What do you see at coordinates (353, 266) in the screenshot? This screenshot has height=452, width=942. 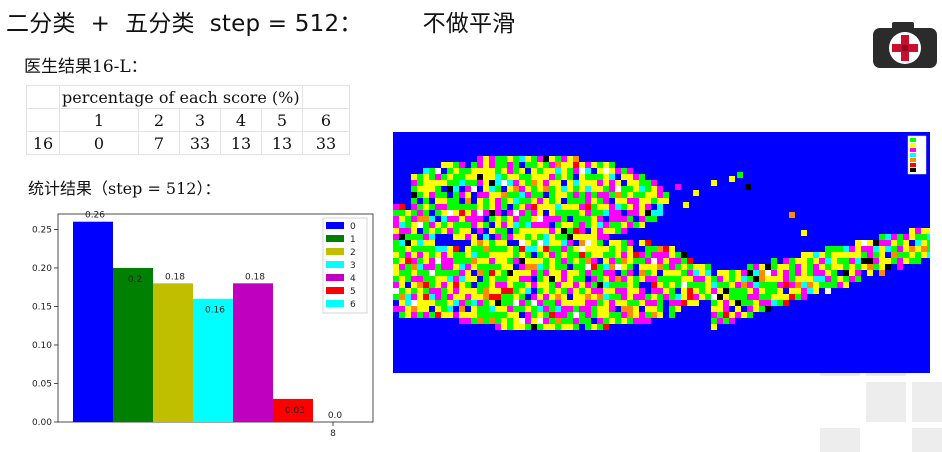 I see `legend-label: 3` at bounding box center [353, 266].